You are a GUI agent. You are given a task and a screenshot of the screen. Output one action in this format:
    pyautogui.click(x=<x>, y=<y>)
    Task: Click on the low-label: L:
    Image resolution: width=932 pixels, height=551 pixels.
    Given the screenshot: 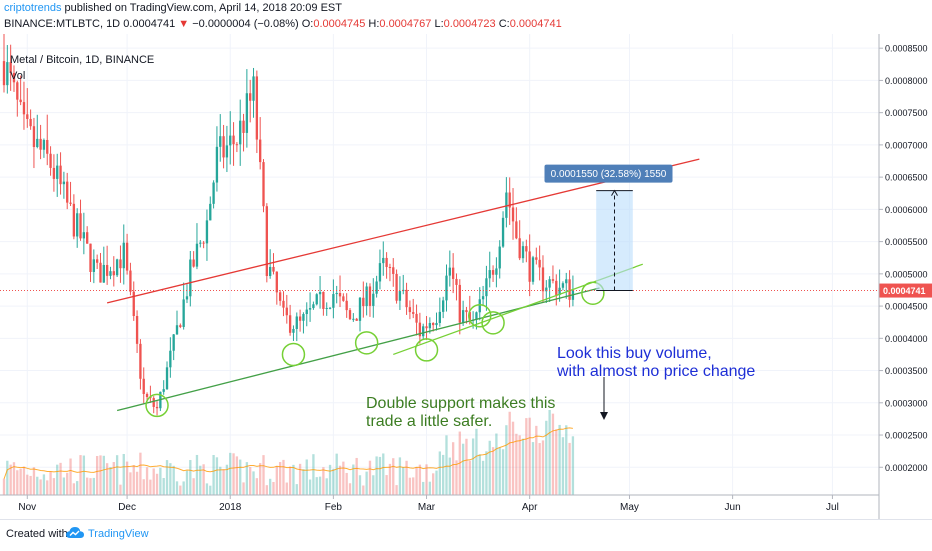 What is the action you would take?
    pyautogui.click(x=439, y=24)
    